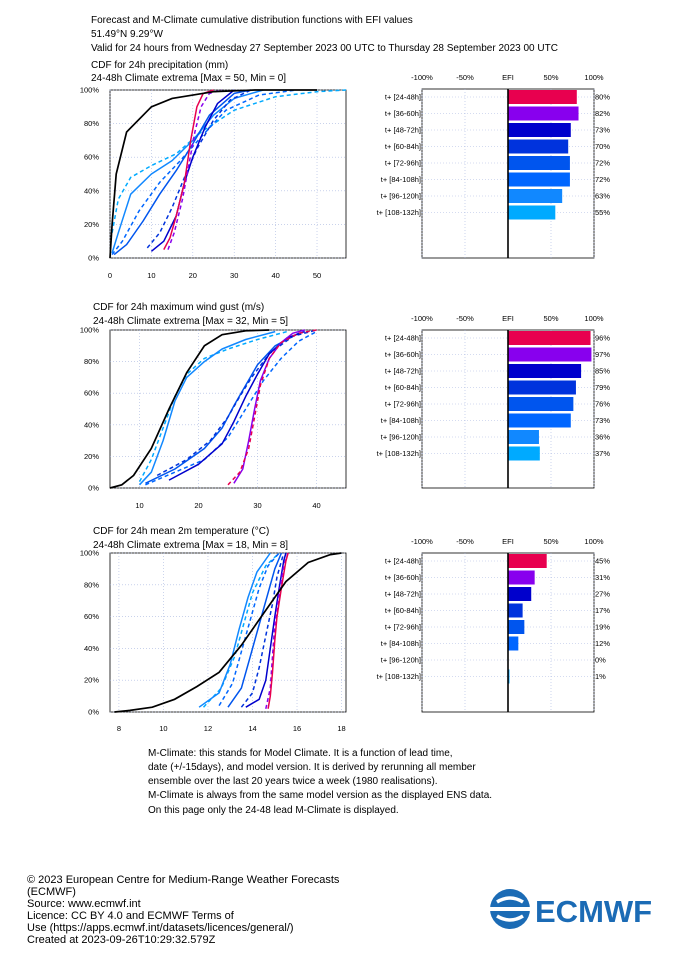 The width and height of the screenshot is (700, 966). I want to click on panel2-efi-lead-label: t+ [36-60h], so click(403, 354).